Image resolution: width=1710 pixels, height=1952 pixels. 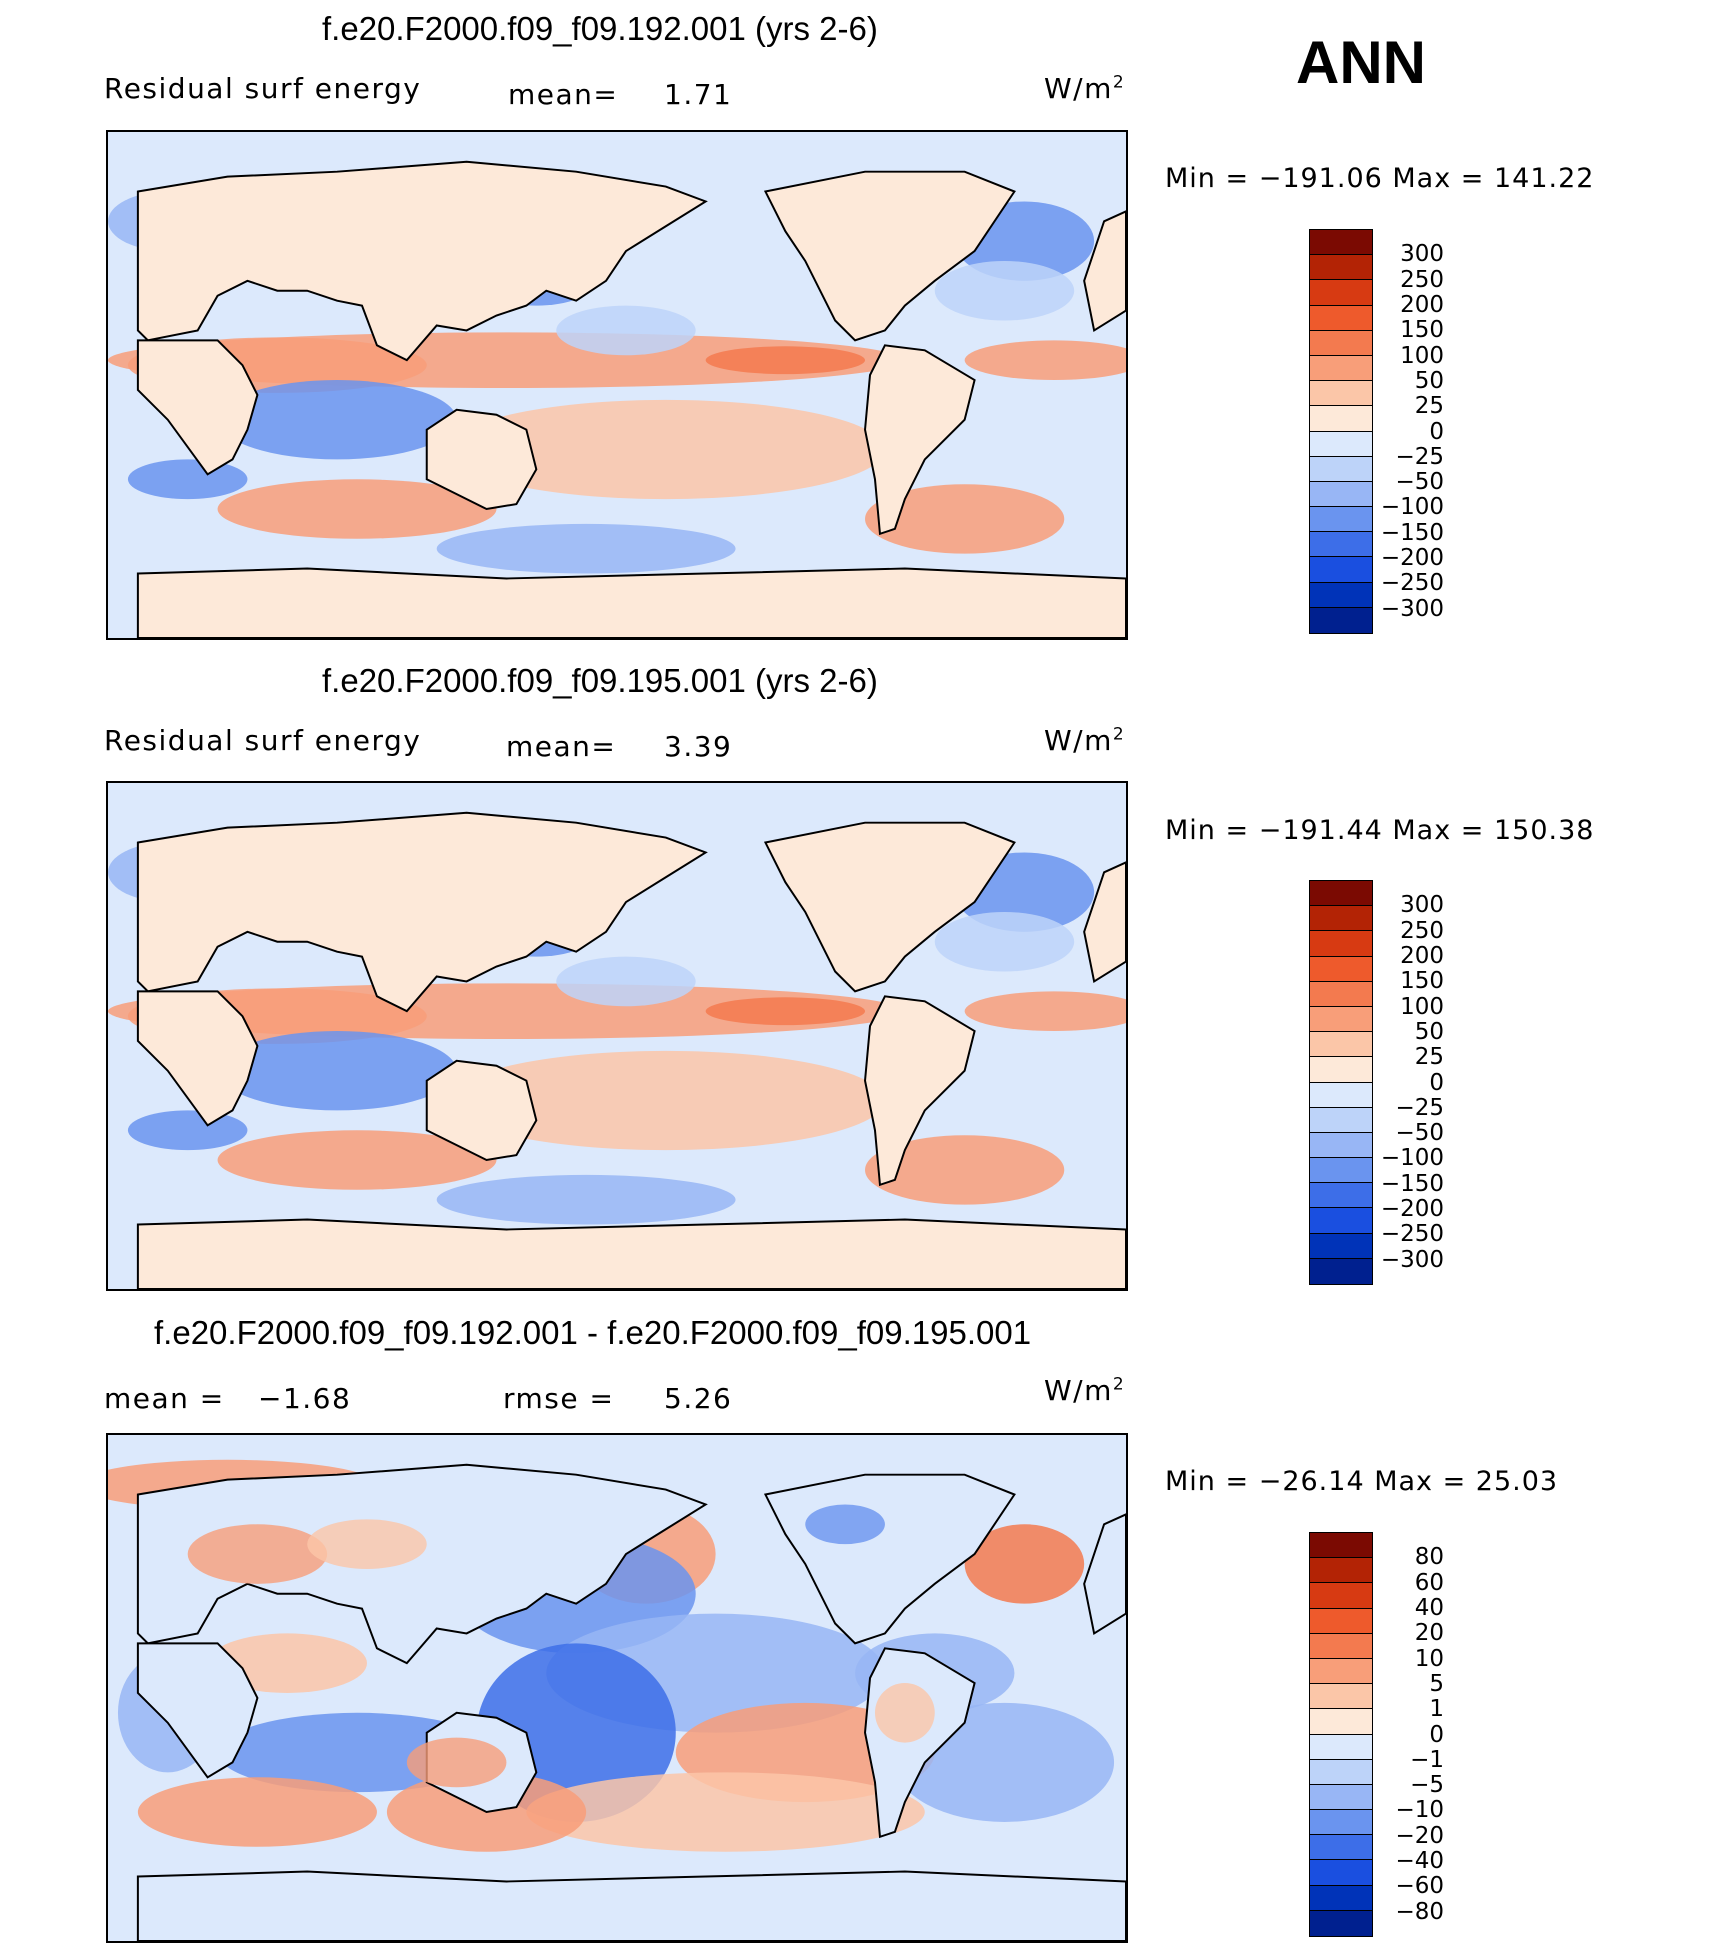 I want to click on panel3-rmse-value: 5.26, so click(x=698, y=1398).